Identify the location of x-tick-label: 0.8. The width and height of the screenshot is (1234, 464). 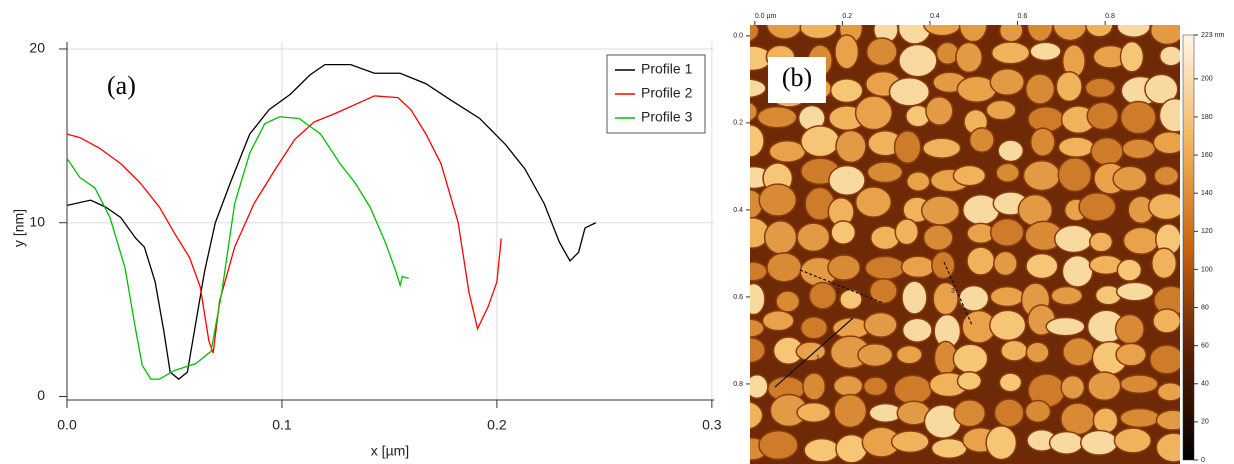
(1110, 16).